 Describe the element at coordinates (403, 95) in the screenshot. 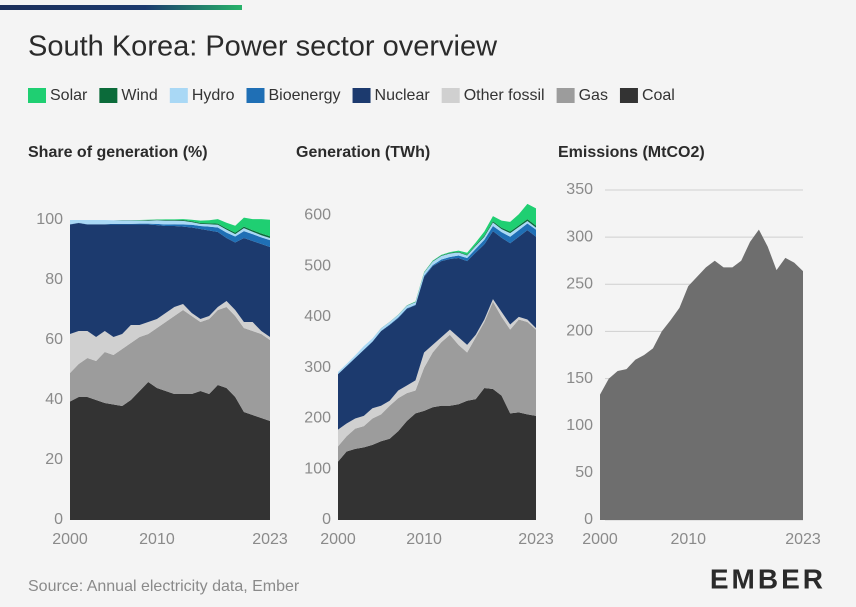

I see `legend-label: Nuclear` at that location.